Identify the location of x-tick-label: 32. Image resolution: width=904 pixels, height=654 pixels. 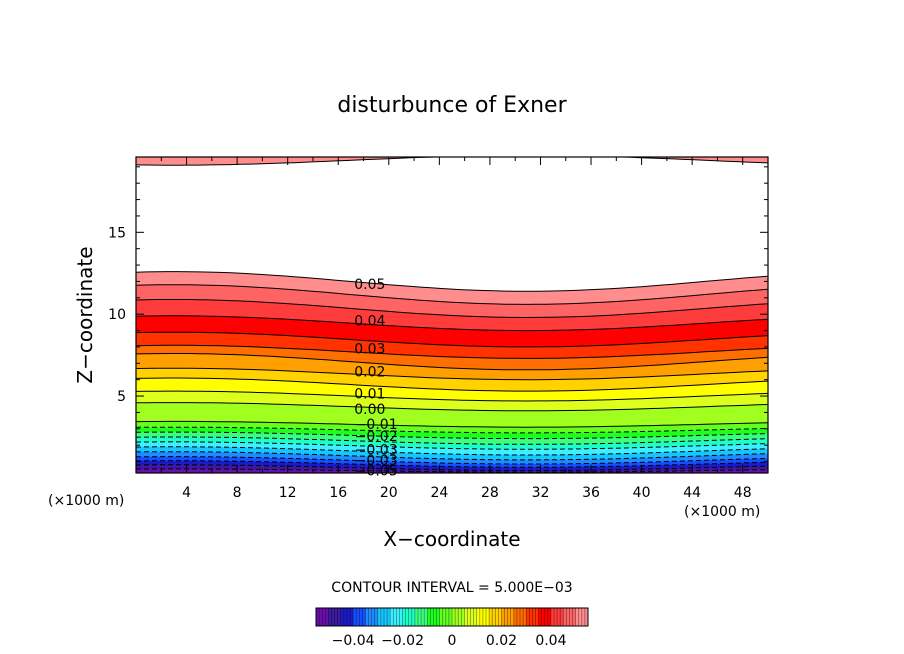
(541, 493).